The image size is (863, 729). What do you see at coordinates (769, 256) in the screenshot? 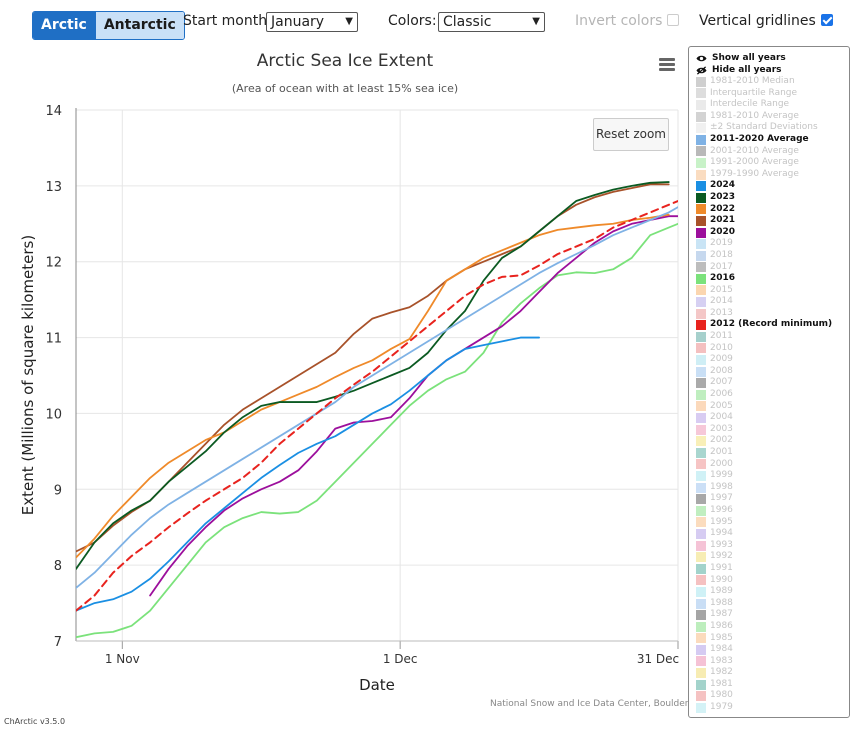
I see `legend-item: 2018` at bounding box center [769, 256].